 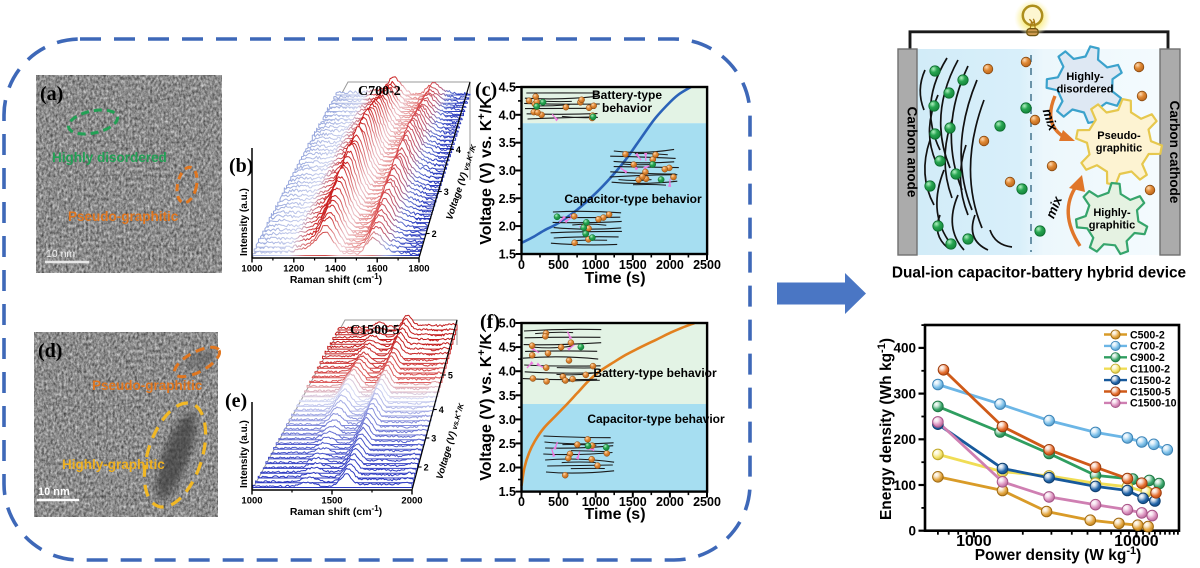 I want to click on svg-text: behavior, so click(x=627, y=108).